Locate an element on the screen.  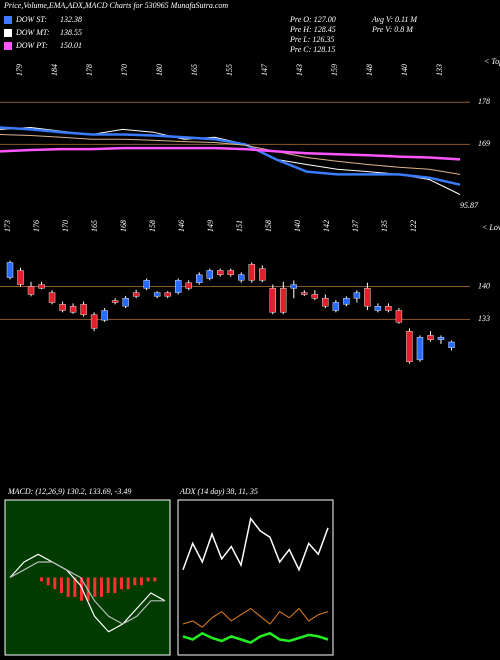
low-value: 151 is located at coordinates (239, 226).